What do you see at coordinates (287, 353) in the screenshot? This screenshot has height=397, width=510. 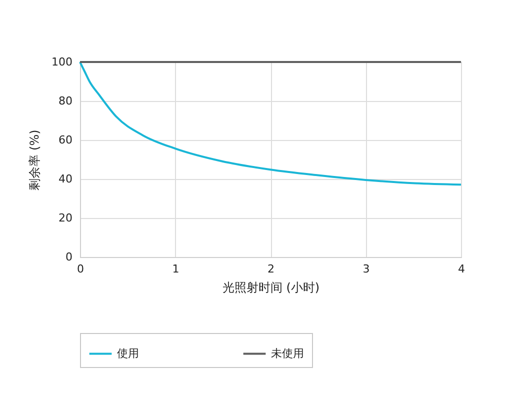 I see `legend-label: 未使用` at bounding box center [287, 353].